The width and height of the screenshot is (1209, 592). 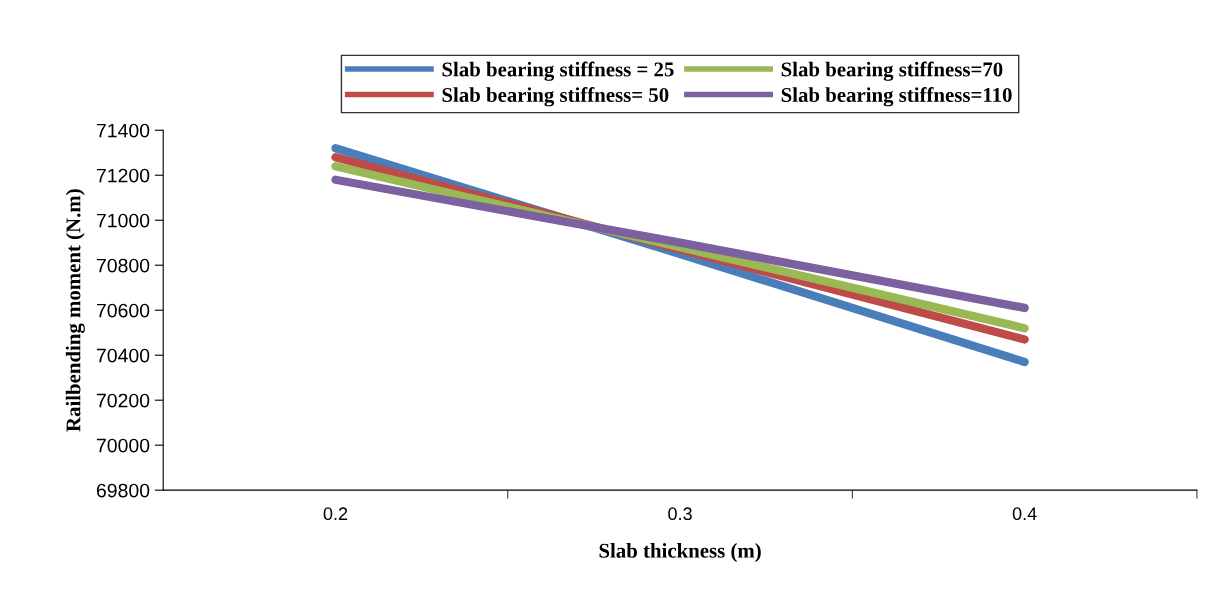 I want to click on legend-label: Slab bearing stiffness= 50, so click(x=555, y=97).